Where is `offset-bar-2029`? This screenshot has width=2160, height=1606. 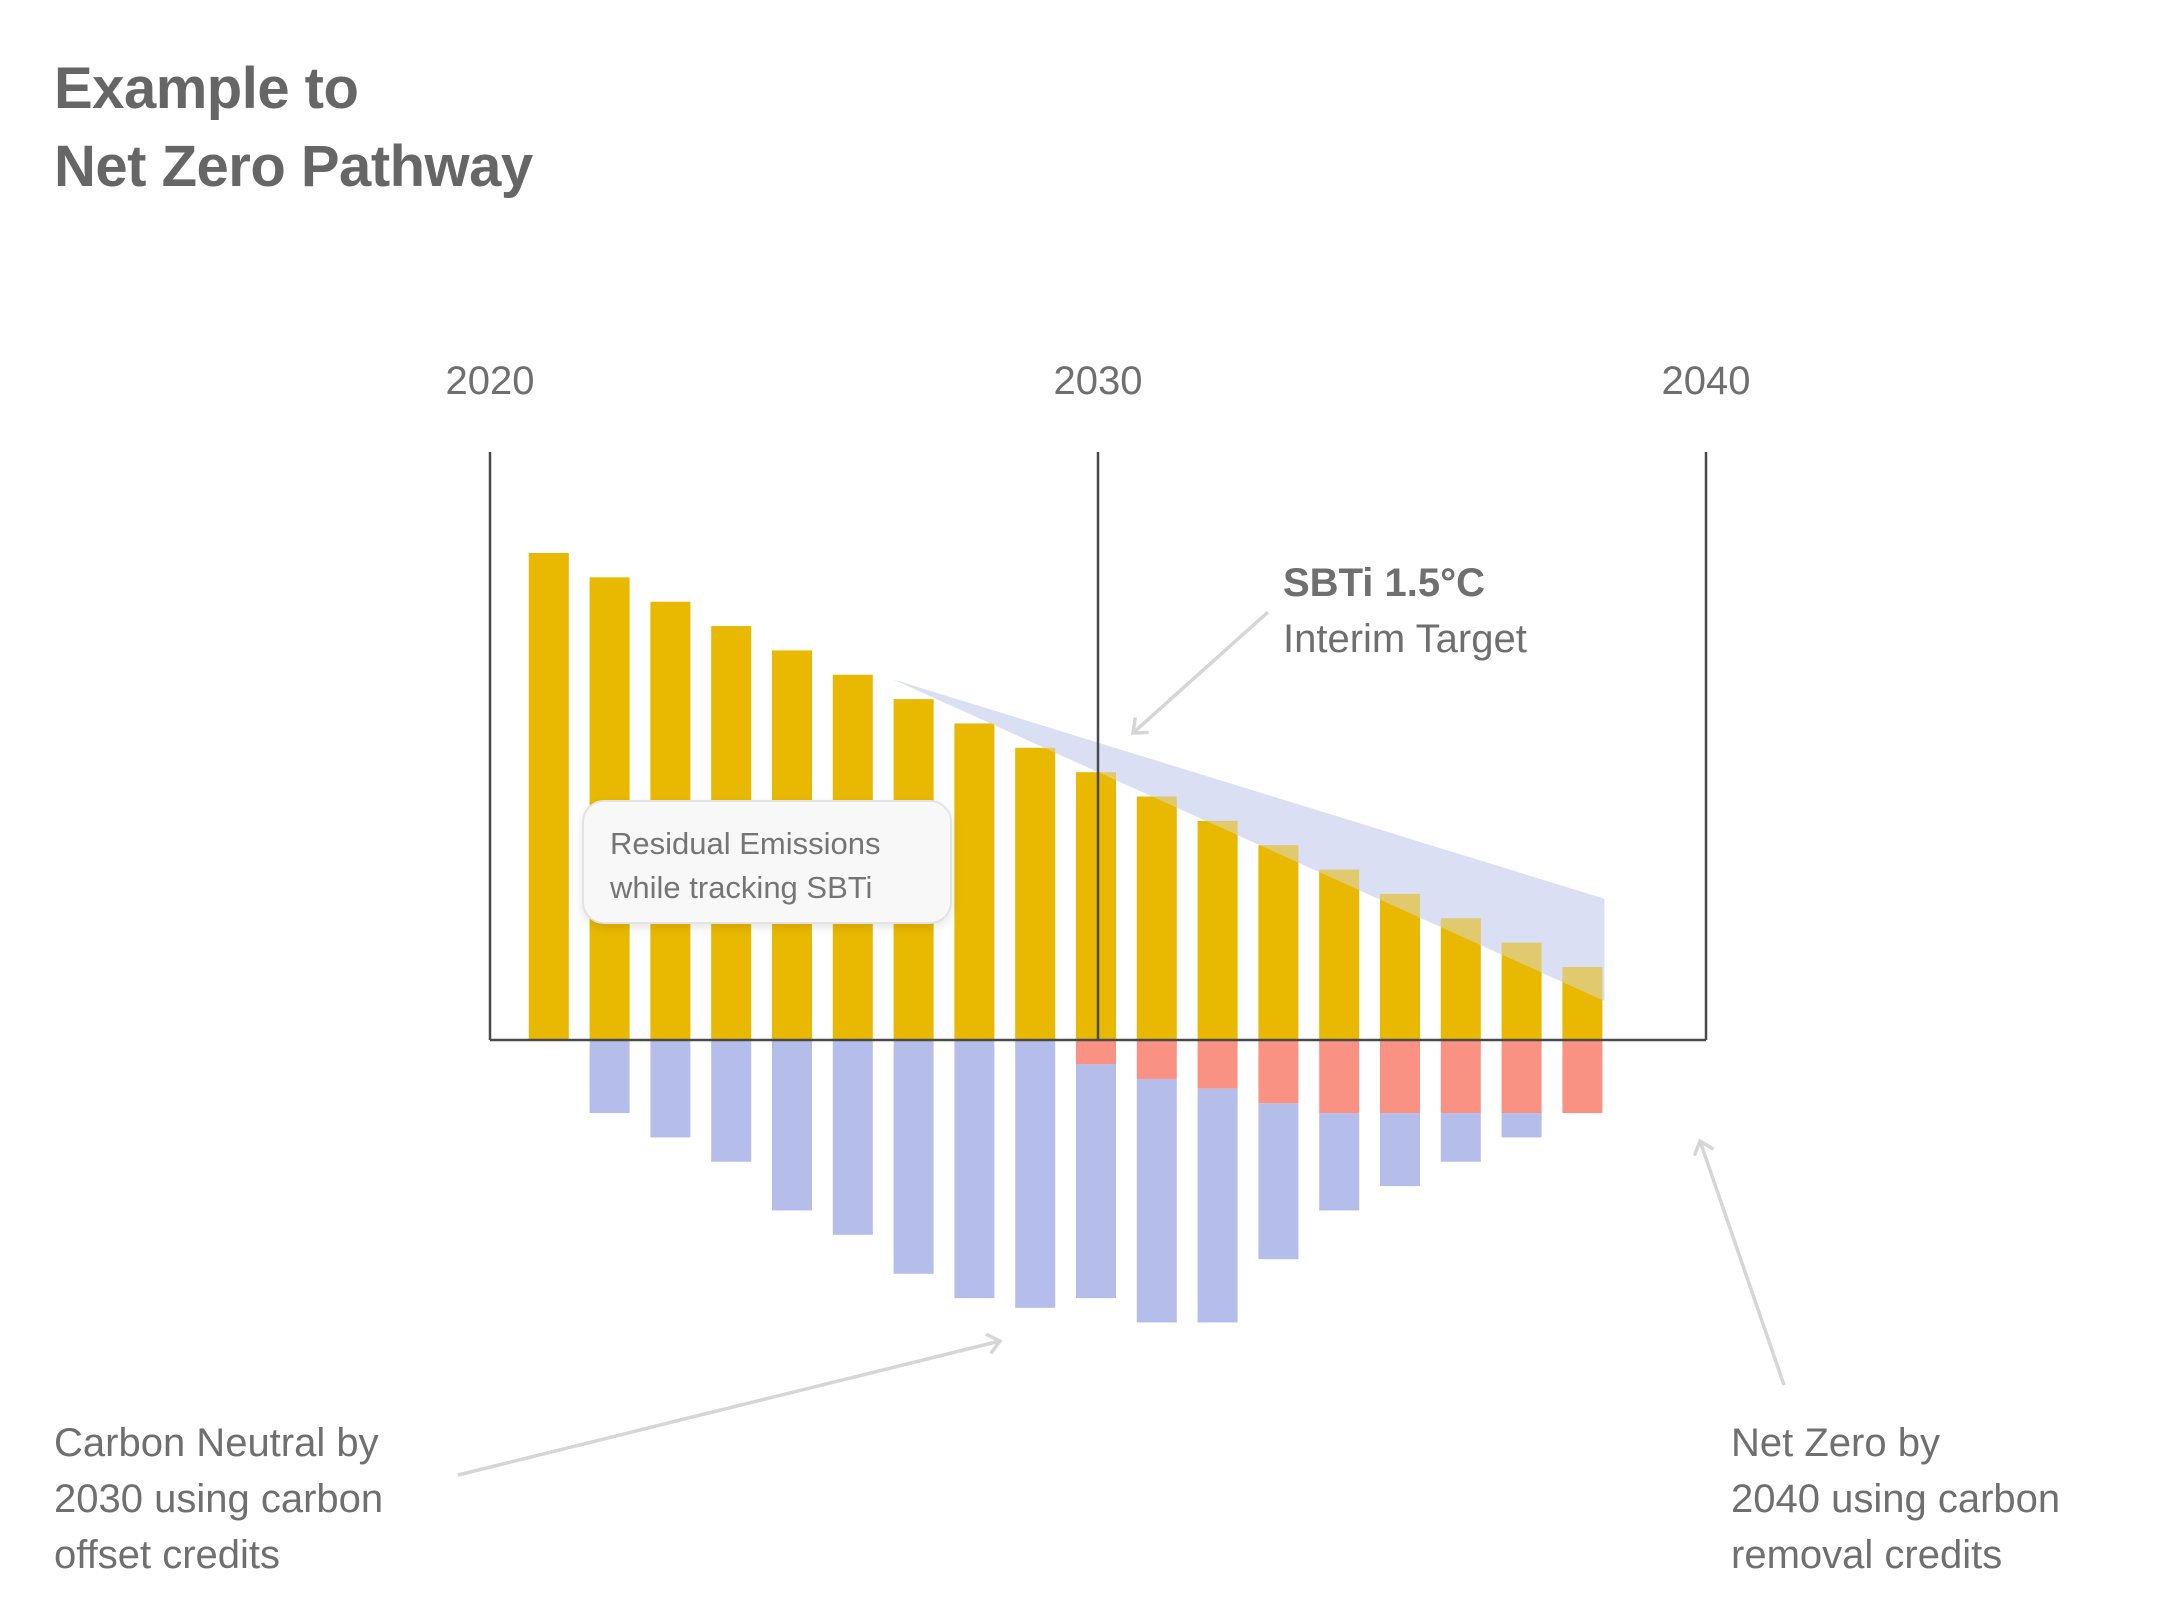
offset-bar-2029 is located at coordinates (1035, 1174).